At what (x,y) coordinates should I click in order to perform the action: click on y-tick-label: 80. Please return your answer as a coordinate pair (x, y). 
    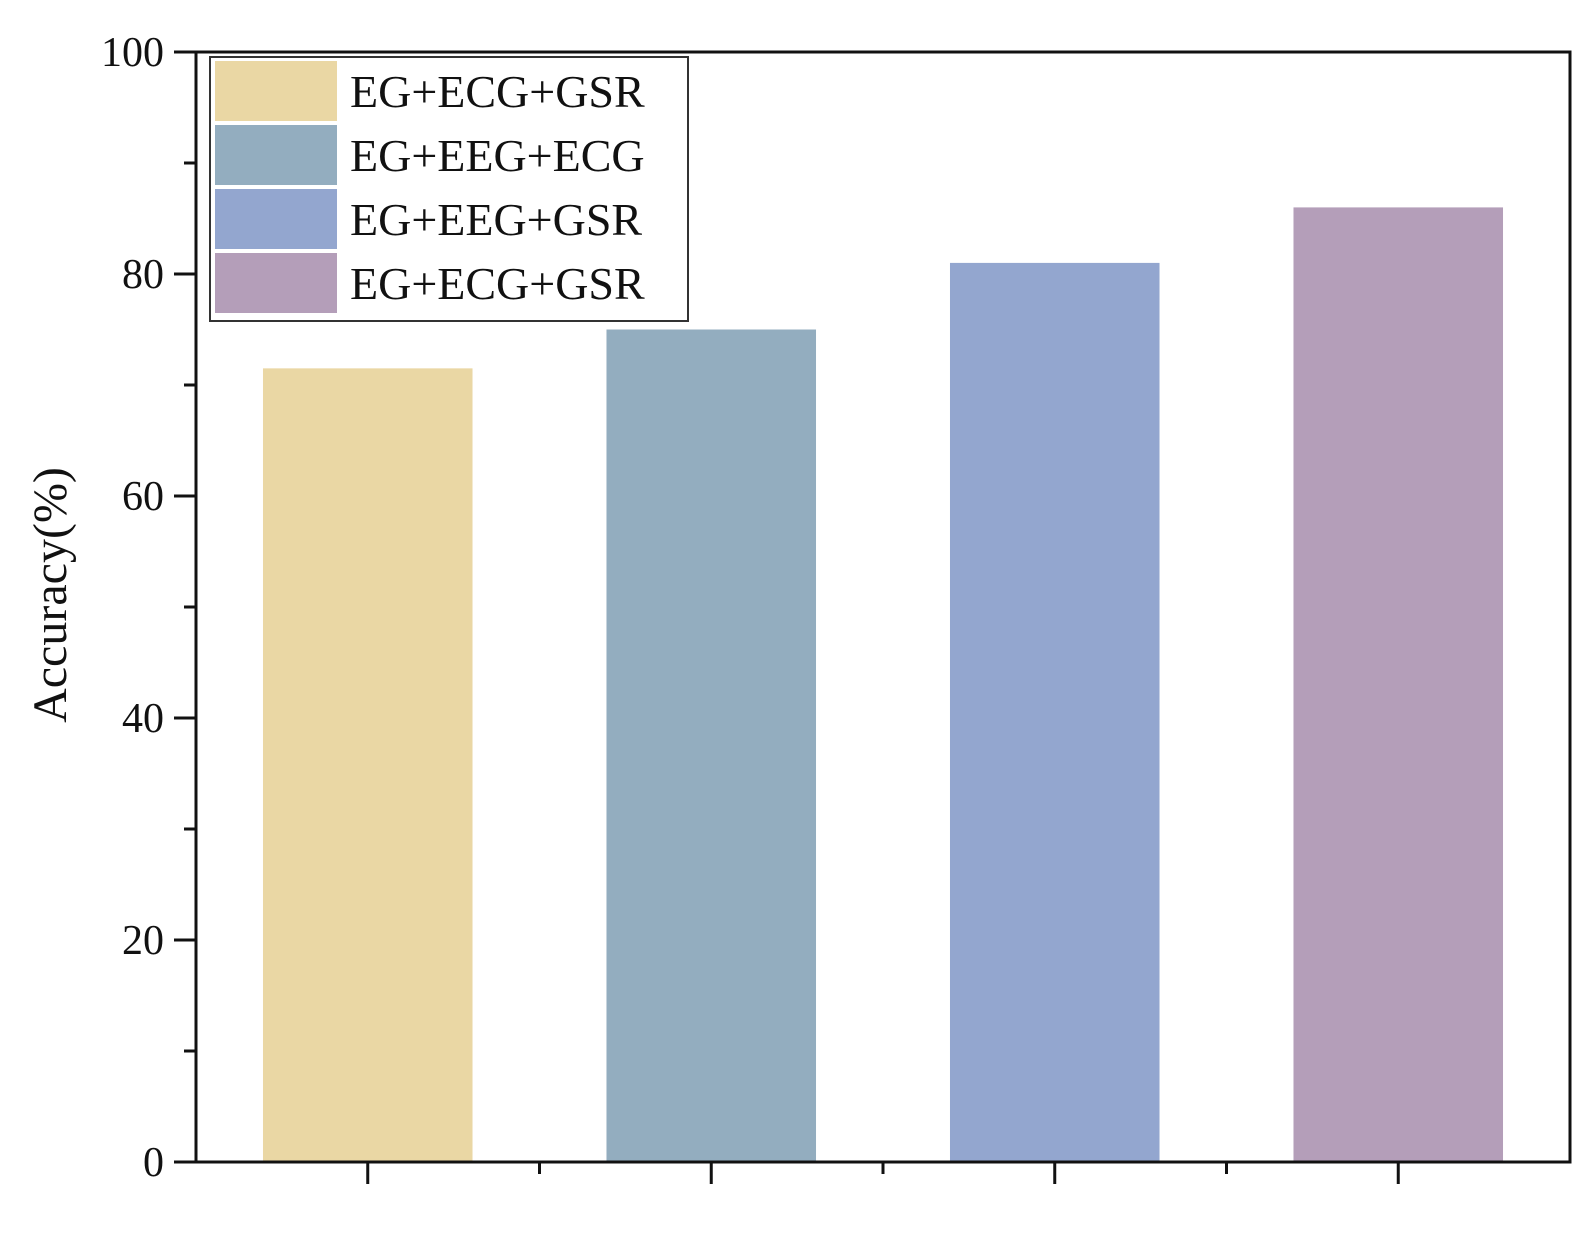
    Looking at the image, I should click on (143, 275).